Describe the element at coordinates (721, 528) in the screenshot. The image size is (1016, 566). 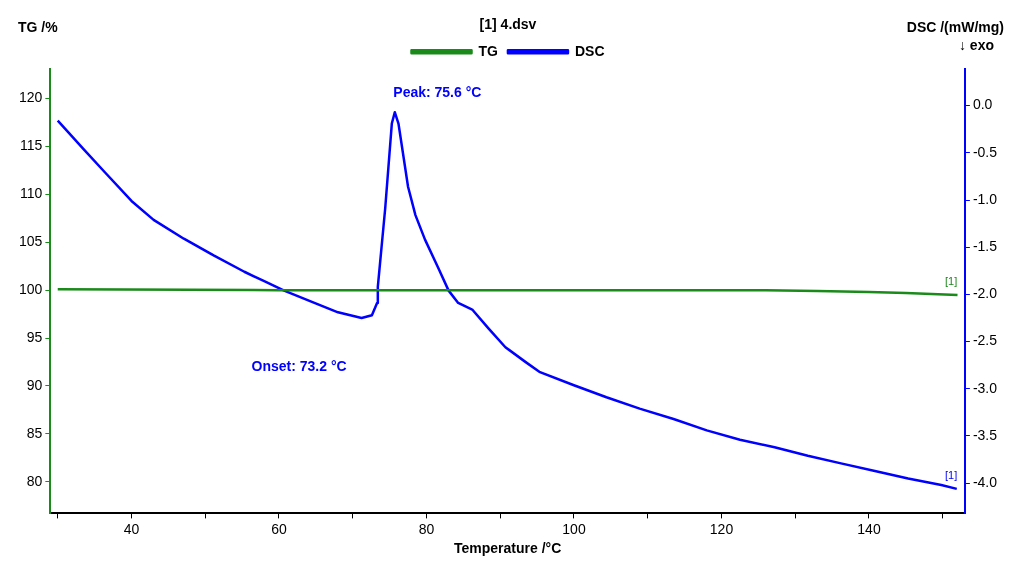
I see `x-tick-label: 120` at that location.